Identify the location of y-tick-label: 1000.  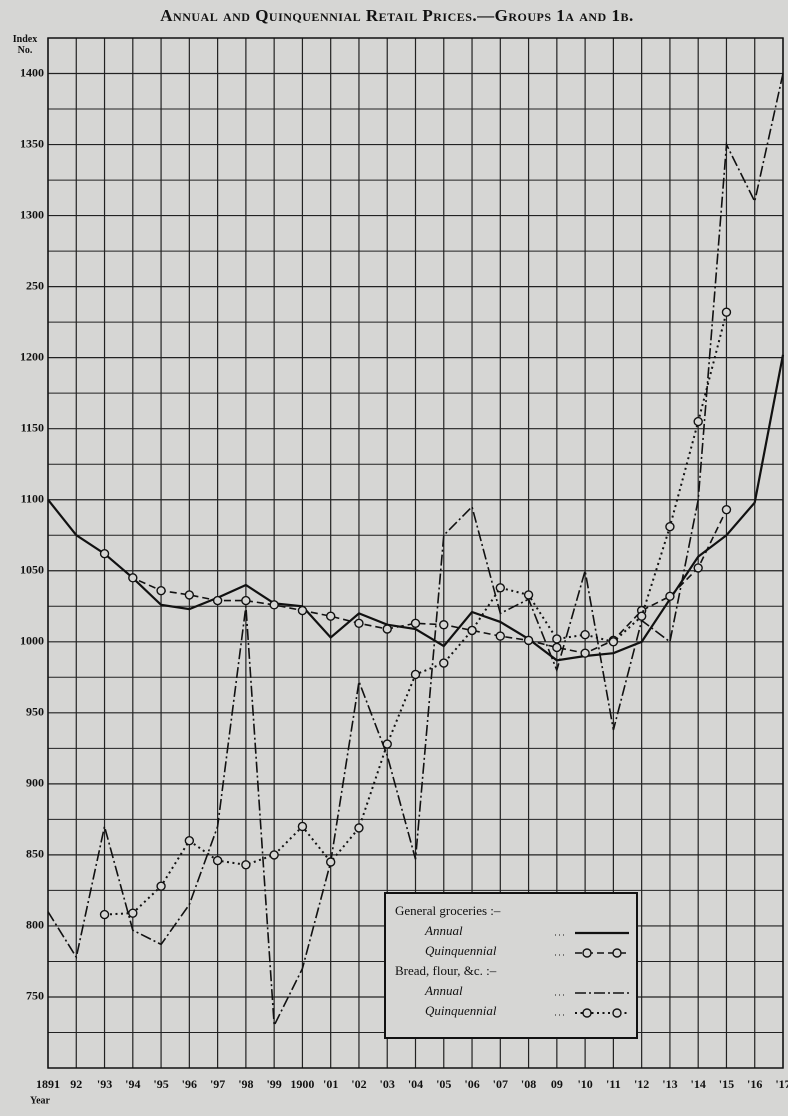
(32, 641).